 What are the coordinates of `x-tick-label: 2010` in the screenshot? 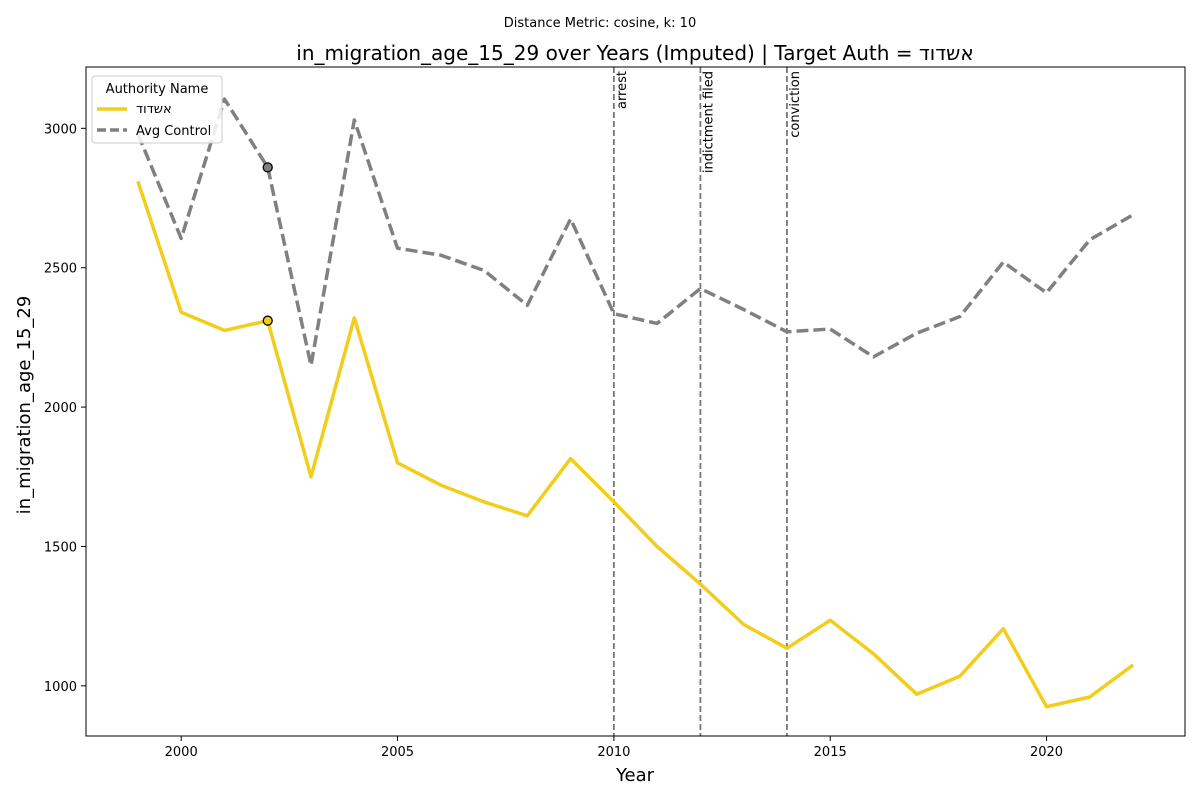 It's located at (613, 752).